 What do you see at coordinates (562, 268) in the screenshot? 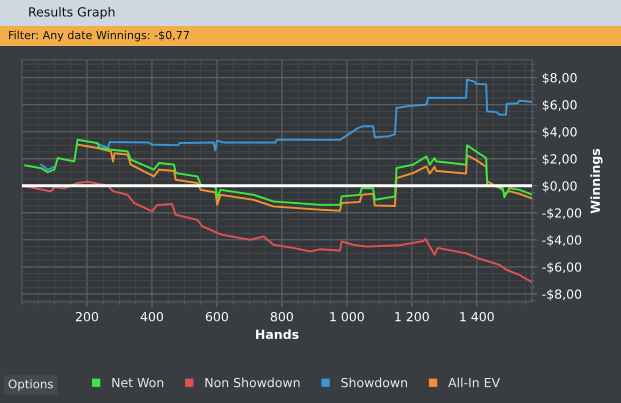
I see `y-tick-label: -$6,00` at bounding box center [562, 268].